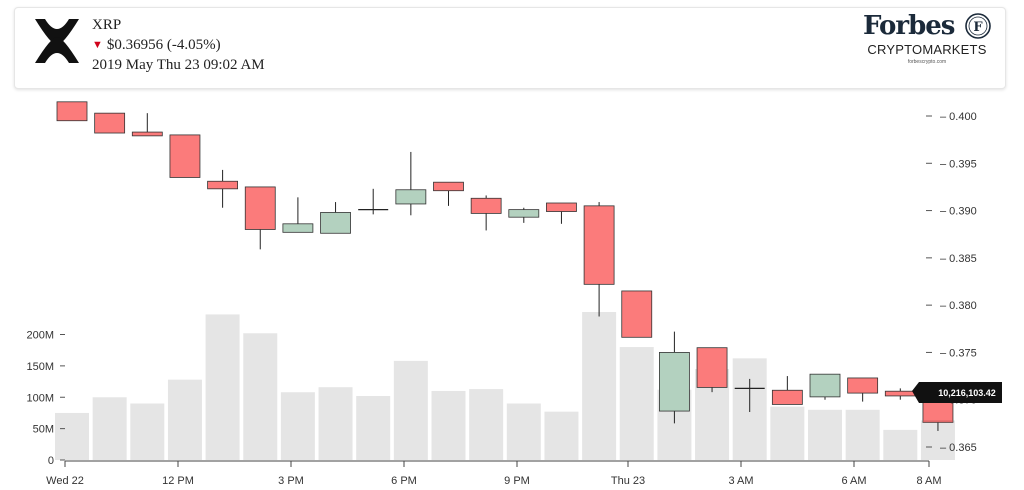 The height and width of the screenshot is (490, 1024). Describe the element at coordinates (107, 25) in the screenshot. I see `coin-name: XRP` at that location.